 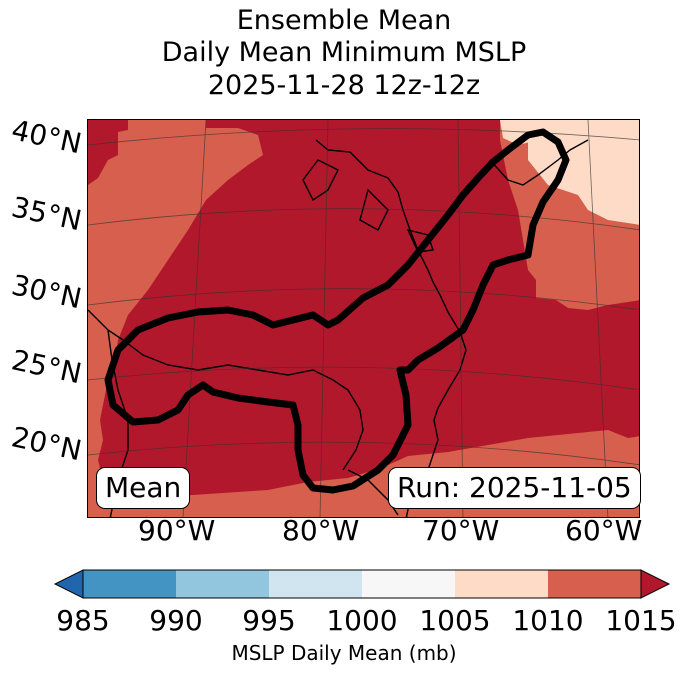 I want to click on colorbar-tick-1000: 1000, so click(x=362, y=620).